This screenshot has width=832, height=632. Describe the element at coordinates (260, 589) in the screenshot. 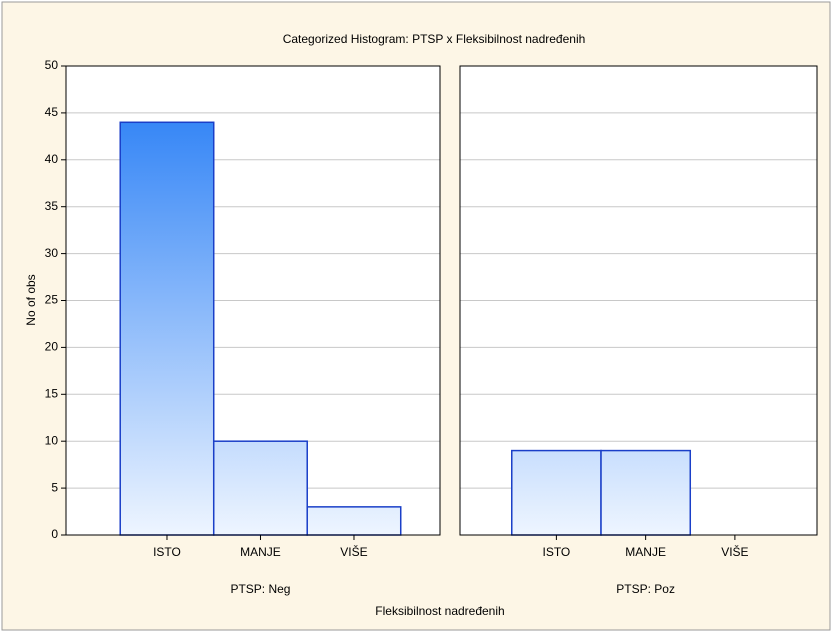

I see `panel-label: PTSP: Neg` at that location.